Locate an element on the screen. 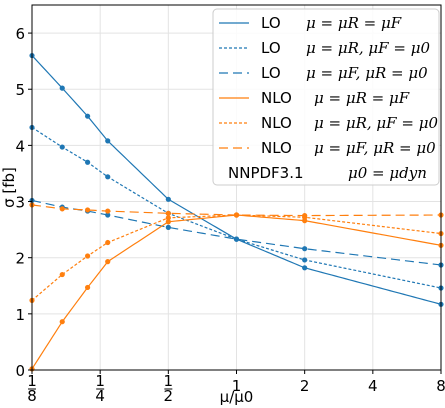  x-tick-label: 18 is located at coordinates (32, 388).